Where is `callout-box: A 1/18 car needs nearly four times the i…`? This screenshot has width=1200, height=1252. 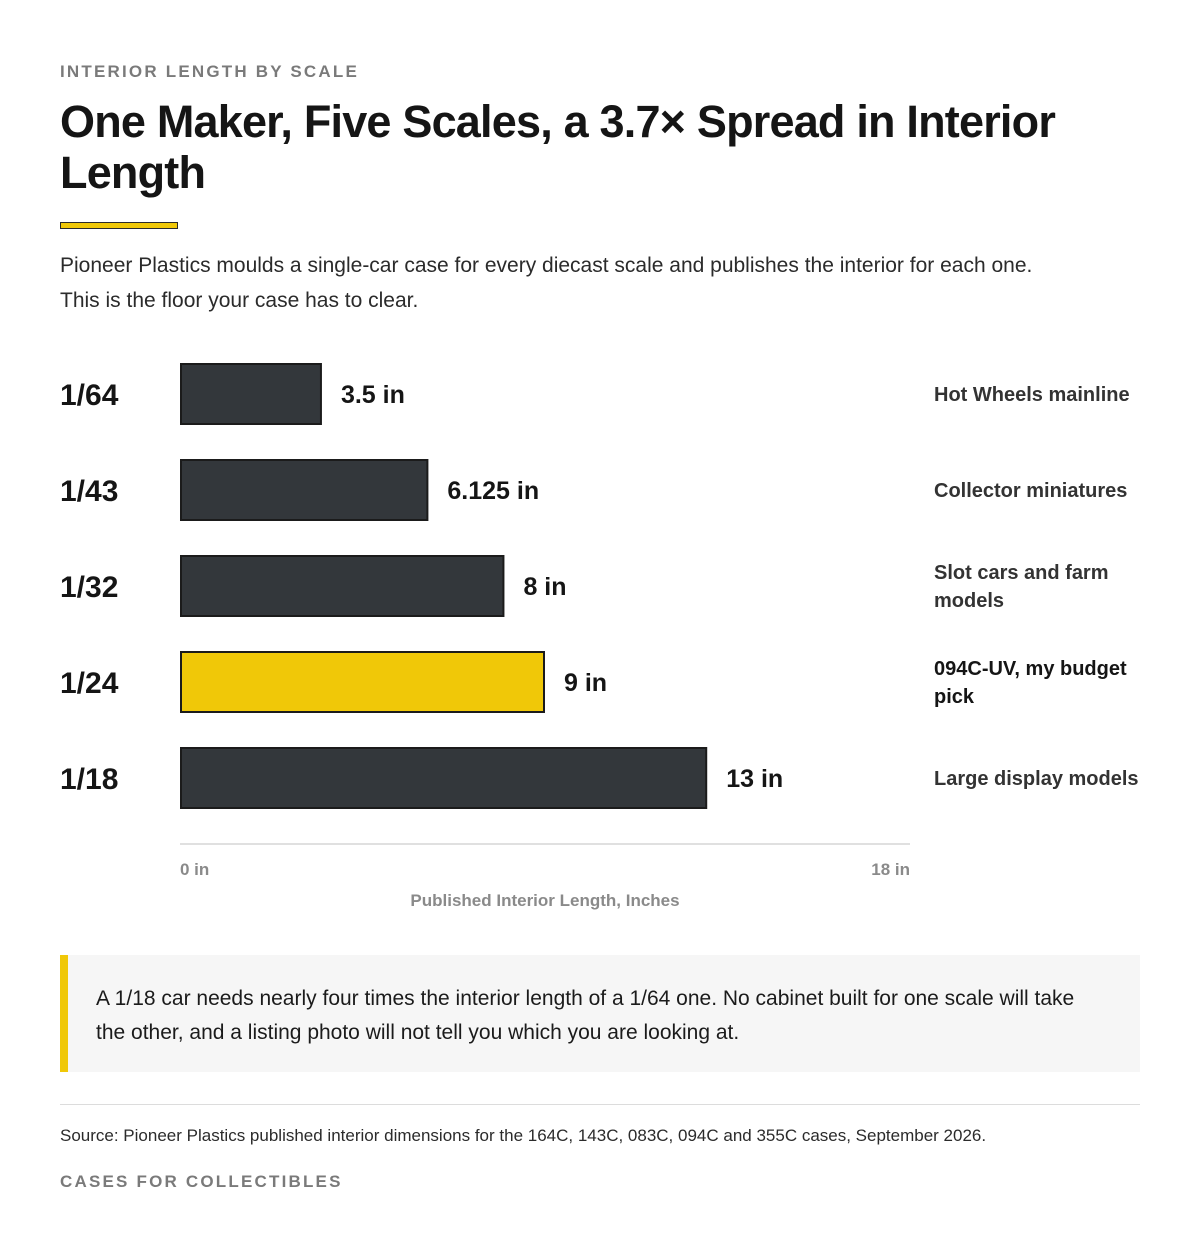 callout-box: A 1/18 car needs nearly four times the i… is located at coordinates (600, 1013).